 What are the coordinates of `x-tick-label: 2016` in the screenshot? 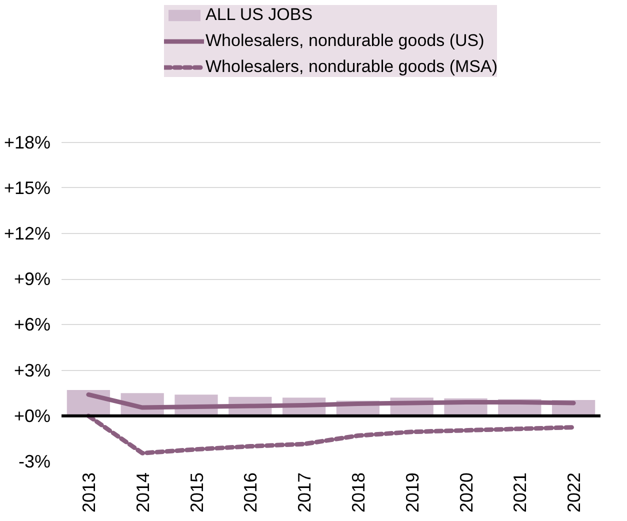 It's located at (250, 492).